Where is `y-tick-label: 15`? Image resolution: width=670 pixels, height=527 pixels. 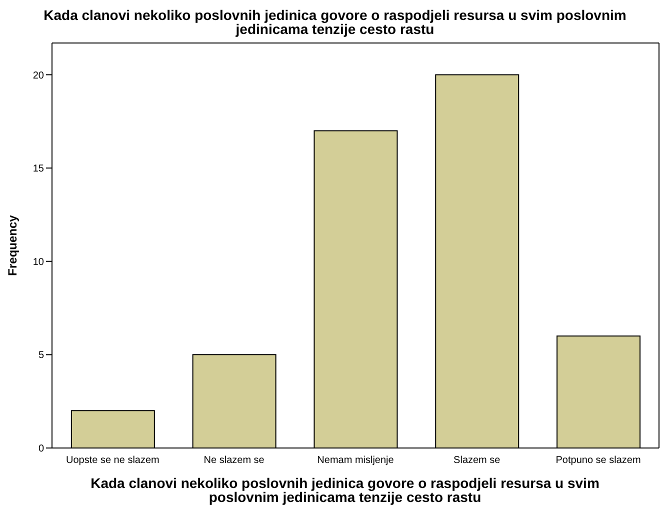 y-tick-label: 15 is located at coordinates (38, 169).